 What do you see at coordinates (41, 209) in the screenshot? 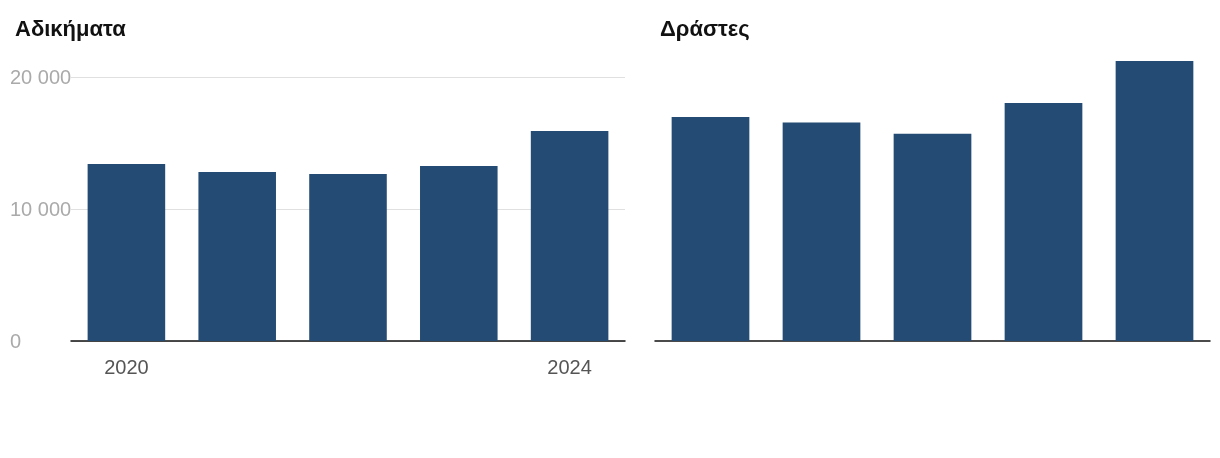
I see `y-tick-label: 10 000` at bounding box center [41, 209].